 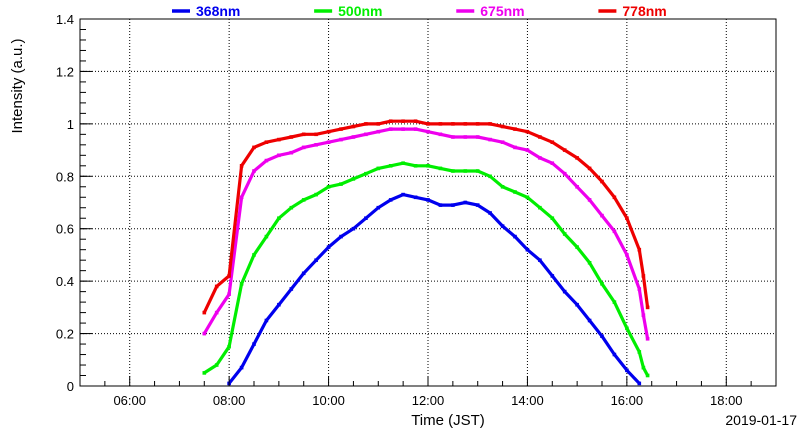 I want to click on date-label: 2019-01-17, so click(x=761, y=420).